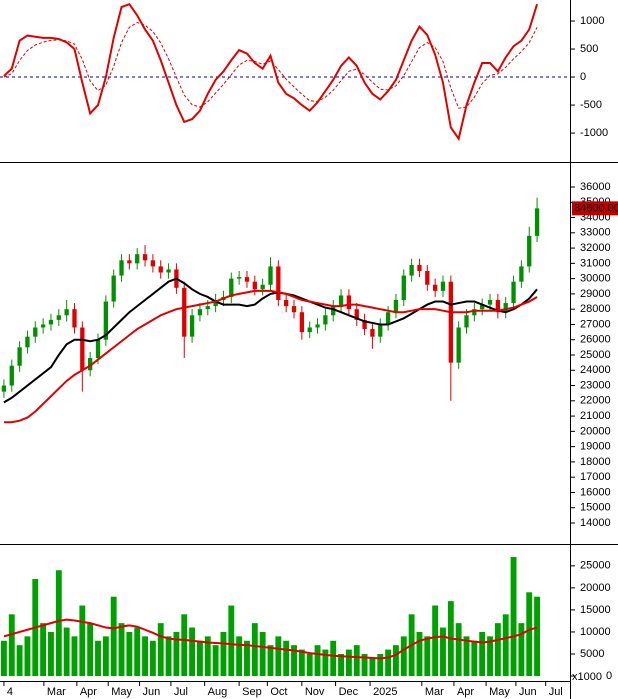  I want to click on x-tick-label: Aug, so click(218, 692).